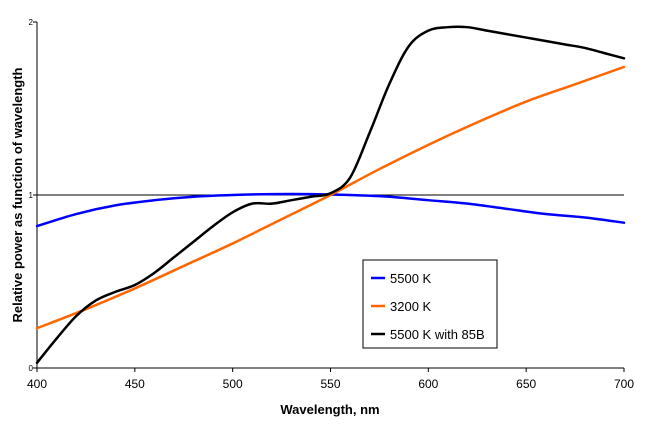 Image resolution: width=650 pixels, height=434 pixels. What do you see at coordinates (31, 195) in the screenshot?
I see `y-tick-label: 1` at bounding box center [31, 195].